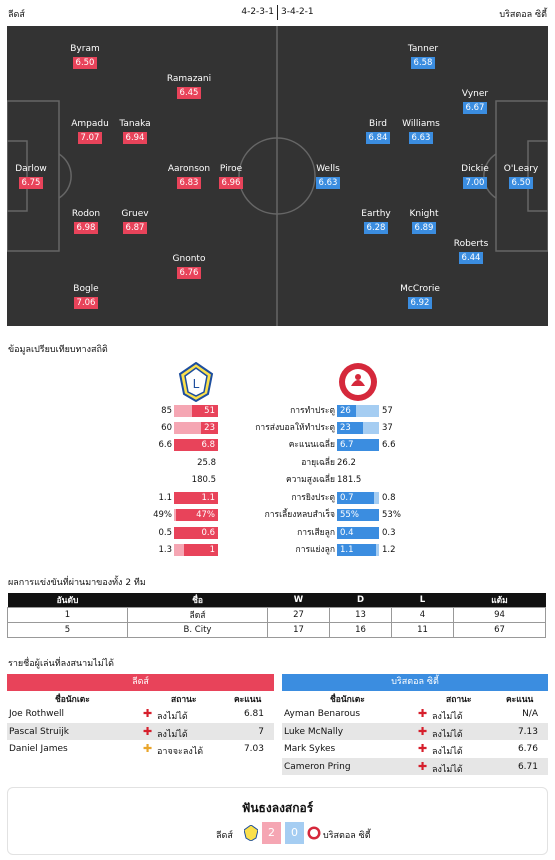 This screenshot has width=555, height=860. Describe the element at coordinates (86, 214) in the screenshot. I see `player-name: Rodon` at that location.